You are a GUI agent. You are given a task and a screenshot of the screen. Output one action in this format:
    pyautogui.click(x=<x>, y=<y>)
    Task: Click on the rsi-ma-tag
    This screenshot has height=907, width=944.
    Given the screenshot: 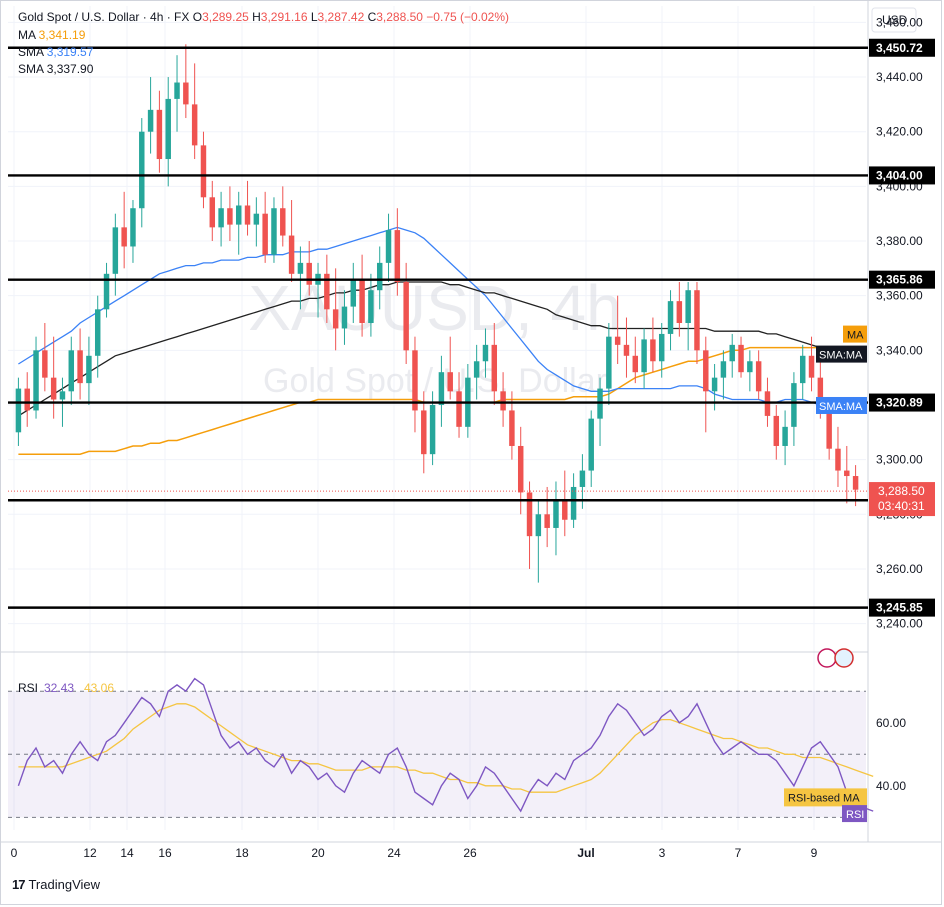 What is the action you would take?
    pyautogui.click(x=825, y=797)
    